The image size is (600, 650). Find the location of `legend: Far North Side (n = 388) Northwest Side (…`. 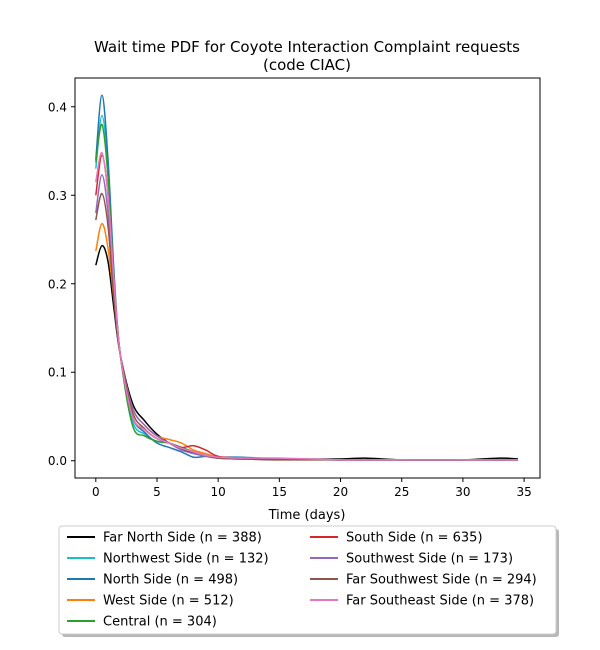

legend: Far North Side (n = 388) Northwest Side (… is located at coordinates (308, 581).